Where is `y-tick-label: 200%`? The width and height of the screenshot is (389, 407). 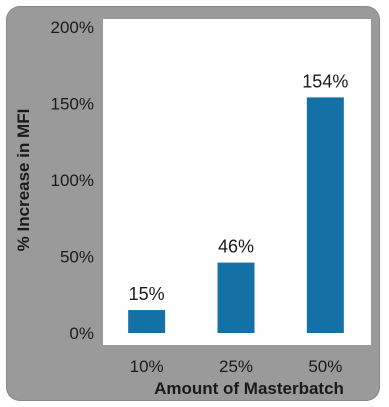 y-tick-label: 200% is located at coordinates (72, 27).